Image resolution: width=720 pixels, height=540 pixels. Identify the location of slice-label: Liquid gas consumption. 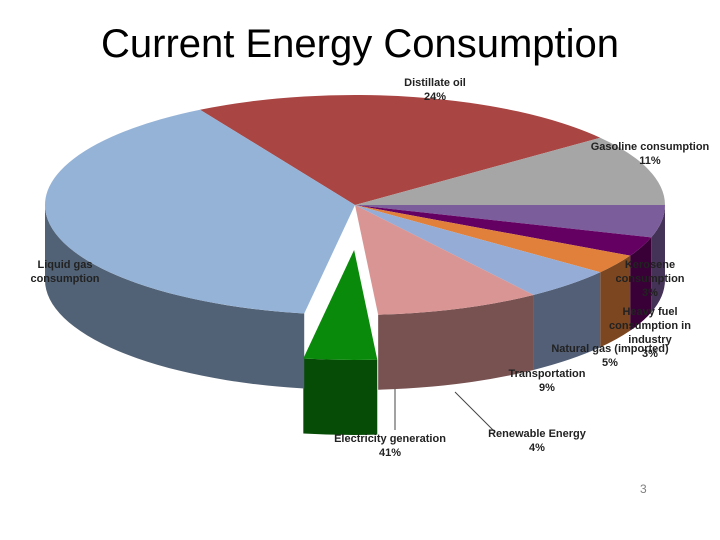
(65, 272).